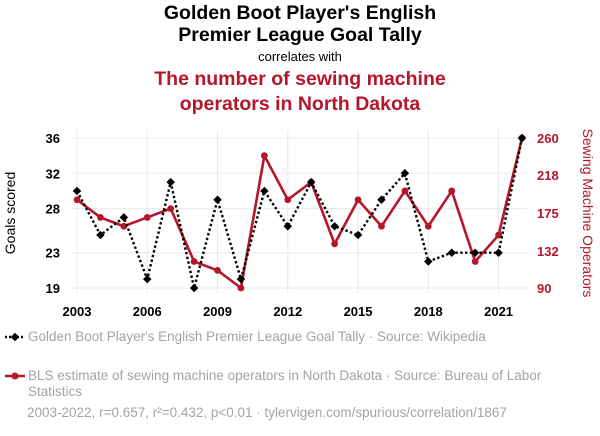 The width and height of the screenshot is (600, 436). Describe the element at coordinates (53, 173) in the screenshot. I see `left-tick-label: 32` at that location.